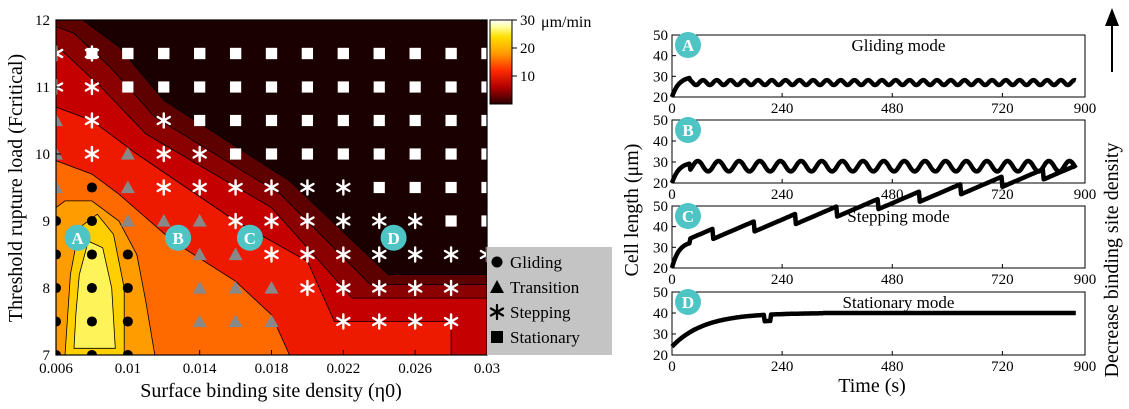 This screenshot has width=1129, height=409. I want to click on panel-badge: D, so click(688, 302).